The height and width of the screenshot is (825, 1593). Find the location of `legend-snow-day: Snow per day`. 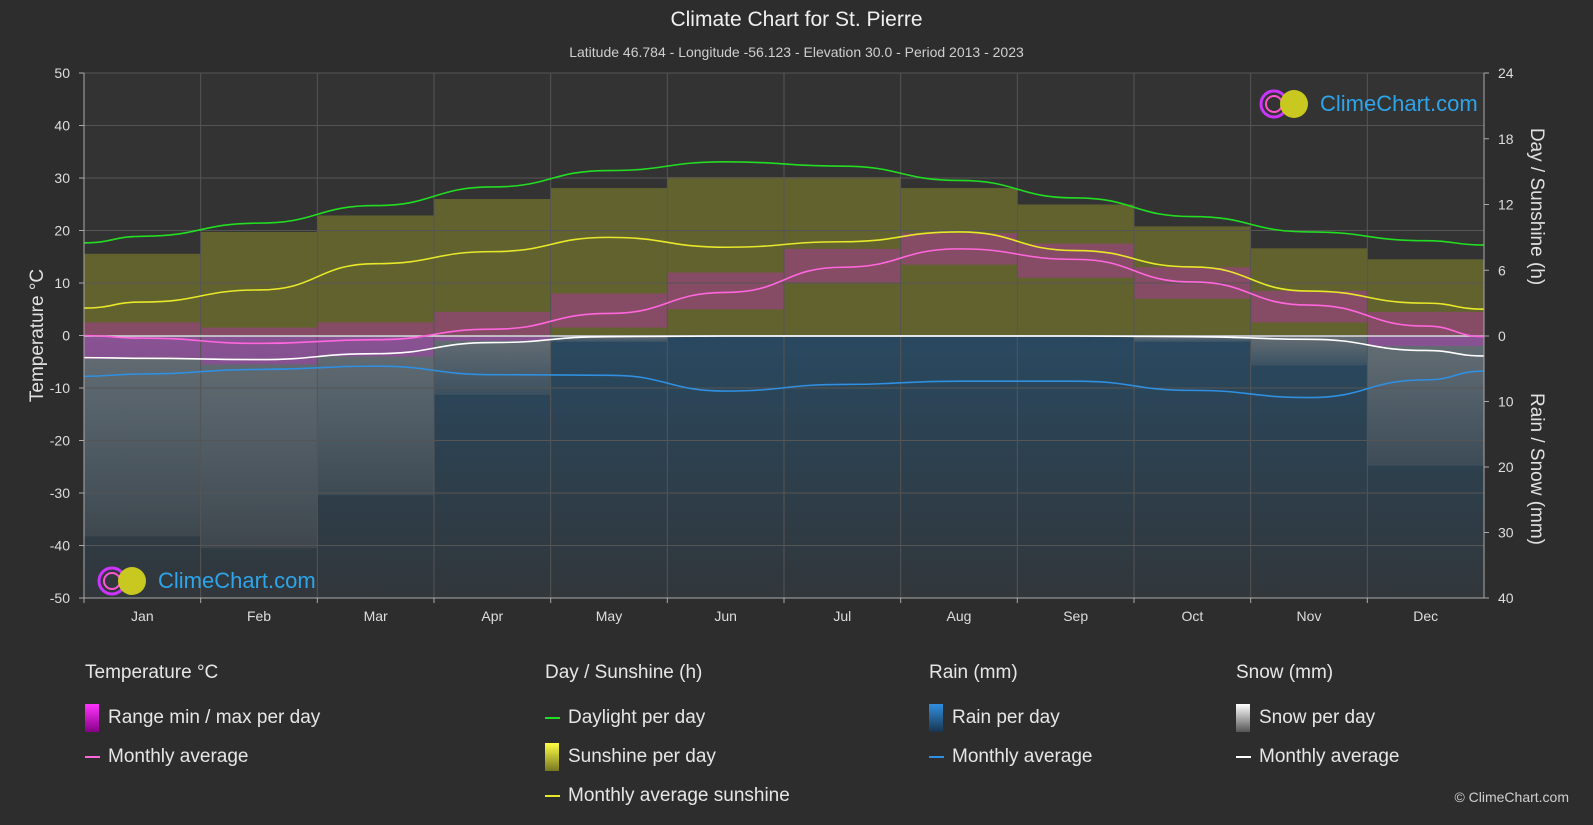

legend-snow-day: Snow per day is located at coordinates (1317, 717).